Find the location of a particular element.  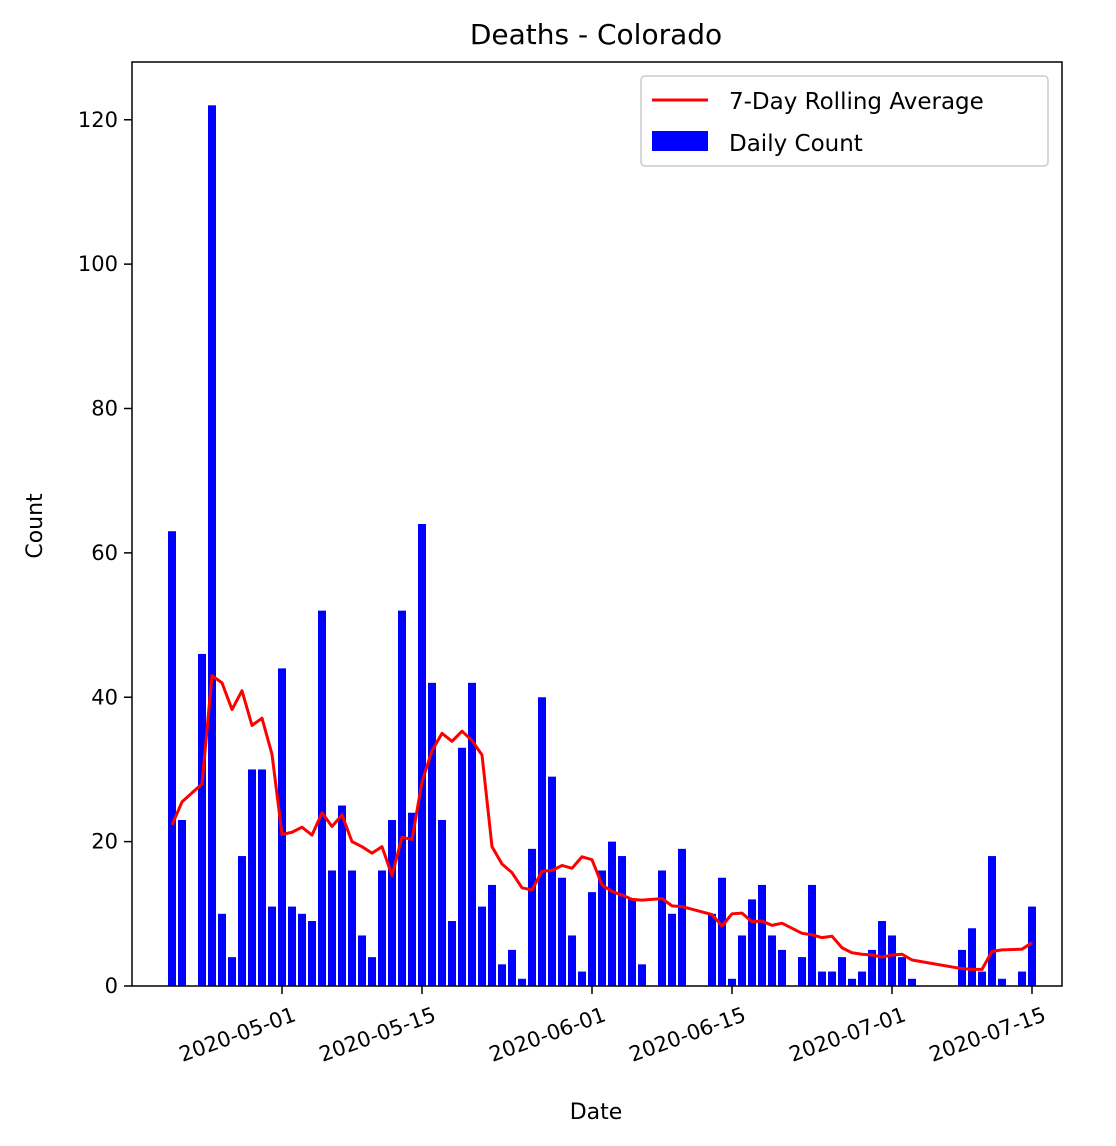

legend-box is located at coordinates (844, 121).